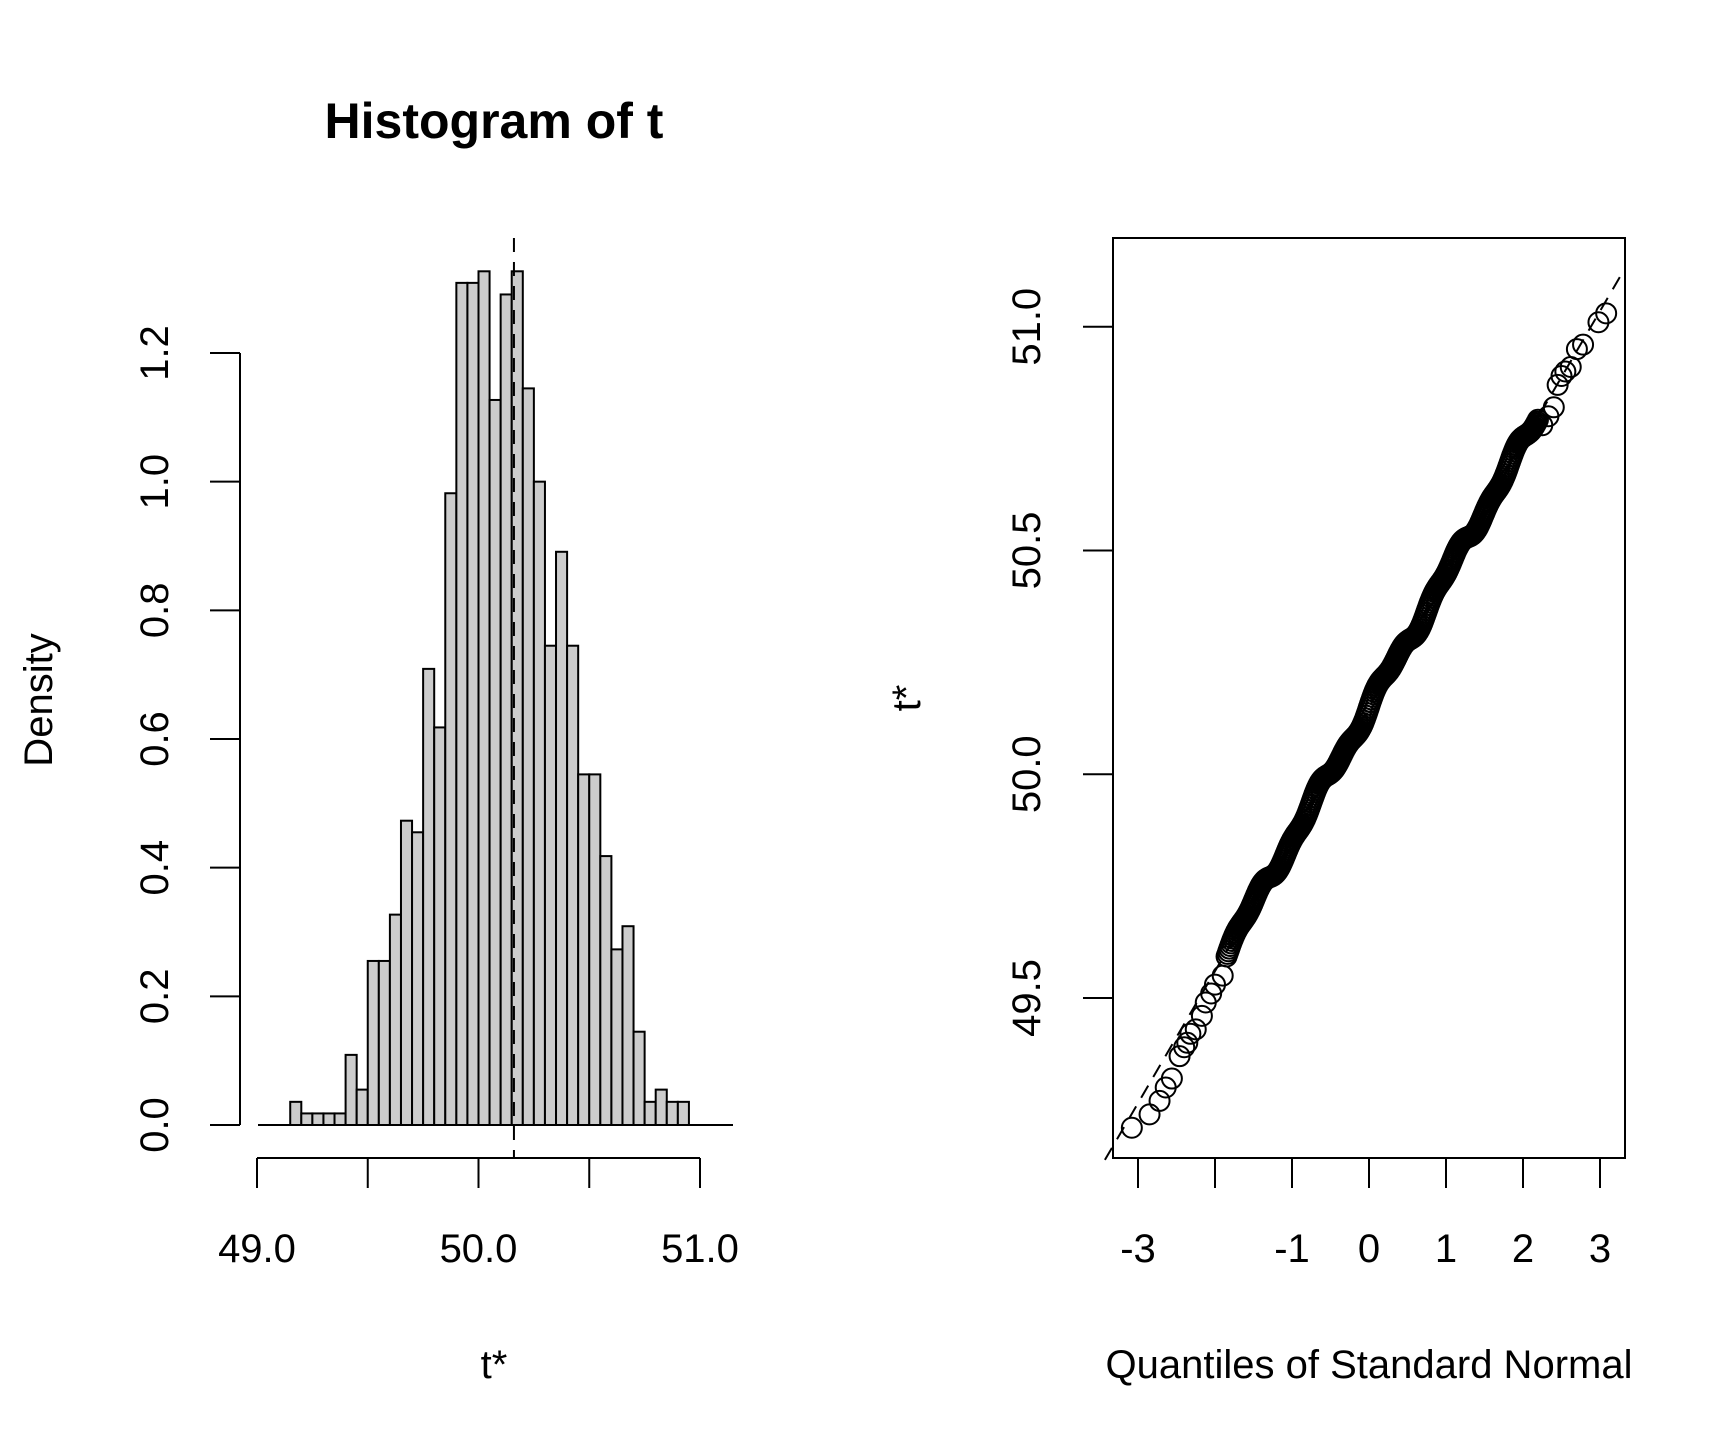 This screenshot has width=1728, height=1440. What do you see at coordinates (1369, 1249) in the screenshot?
I see `qq-x-tick-label: 0` at bounding box center [1369, 1249].